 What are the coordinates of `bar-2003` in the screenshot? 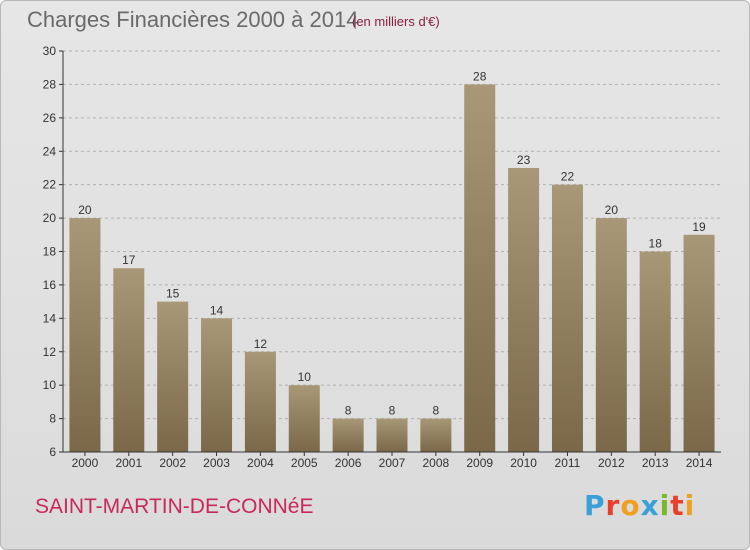 It's located at (217, 385).